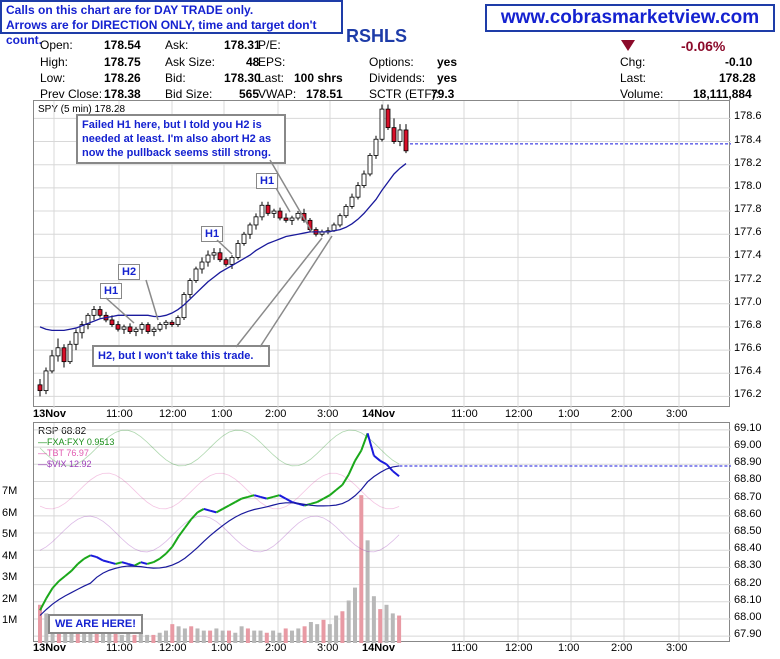 The image size is (780, 659). I want to click on spy-y-tick: 178.4, so click(748, 139).